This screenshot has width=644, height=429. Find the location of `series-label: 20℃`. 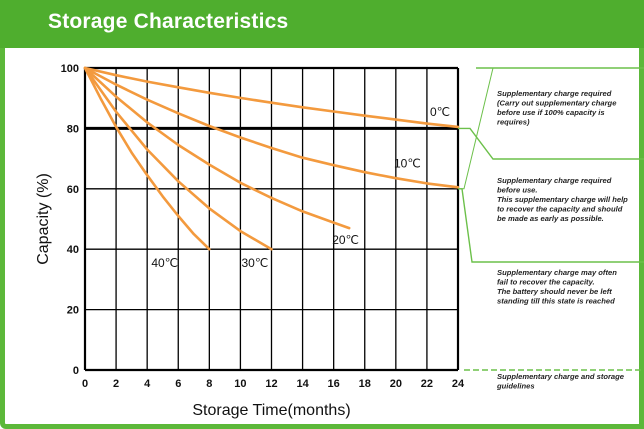

series-label: 20℃ is located at coordinates (345, 240).